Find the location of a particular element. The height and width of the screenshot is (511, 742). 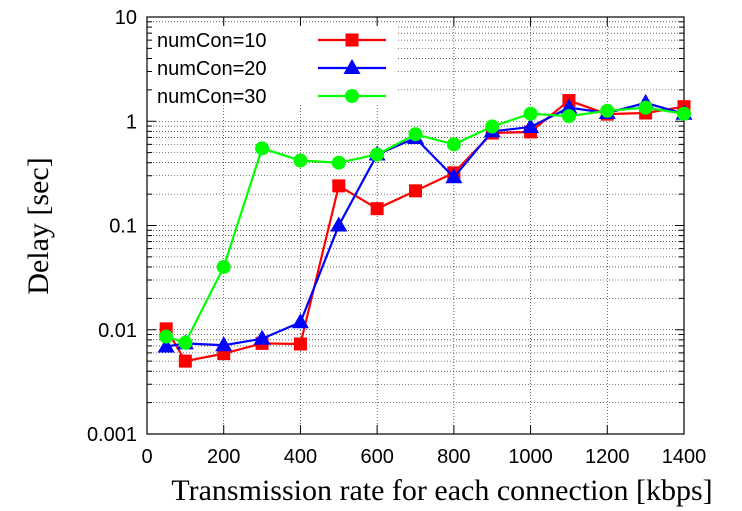

y-axis-label: Delay [sec] is located at coordinates (38, 225).